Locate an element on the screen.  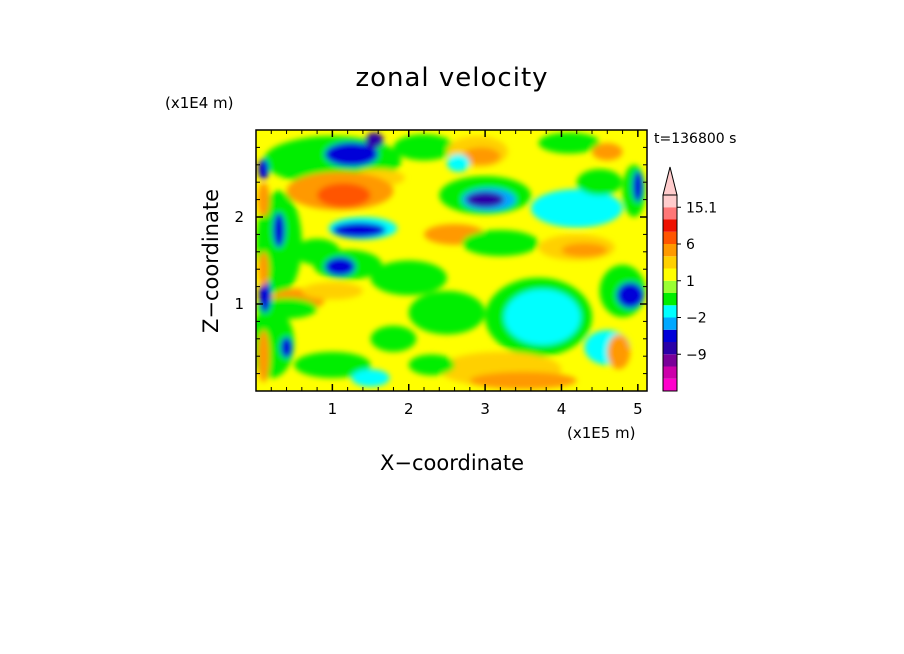
y-tick-label: 2 is located at coordinates (239, 217).